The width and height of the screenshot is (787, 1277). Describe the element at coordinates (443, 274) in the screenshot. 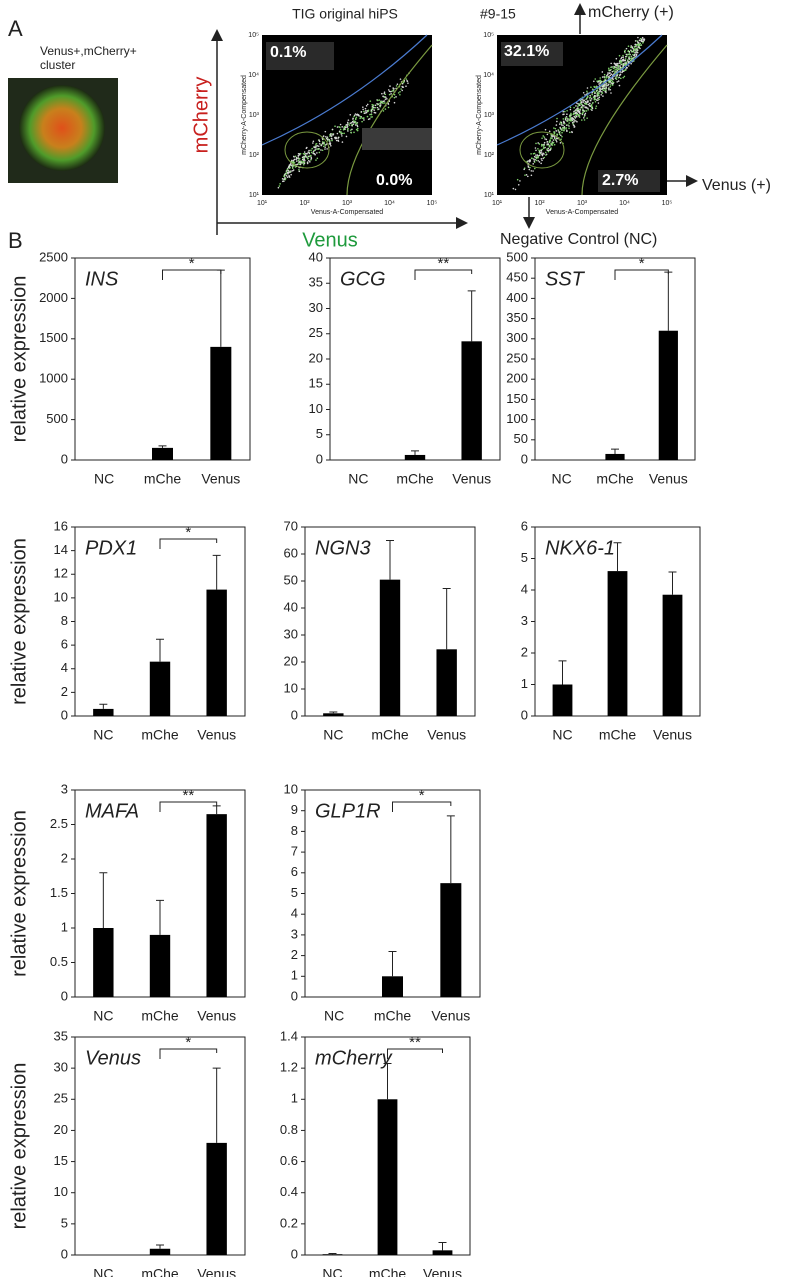

I see `significance-bracket` at that location.